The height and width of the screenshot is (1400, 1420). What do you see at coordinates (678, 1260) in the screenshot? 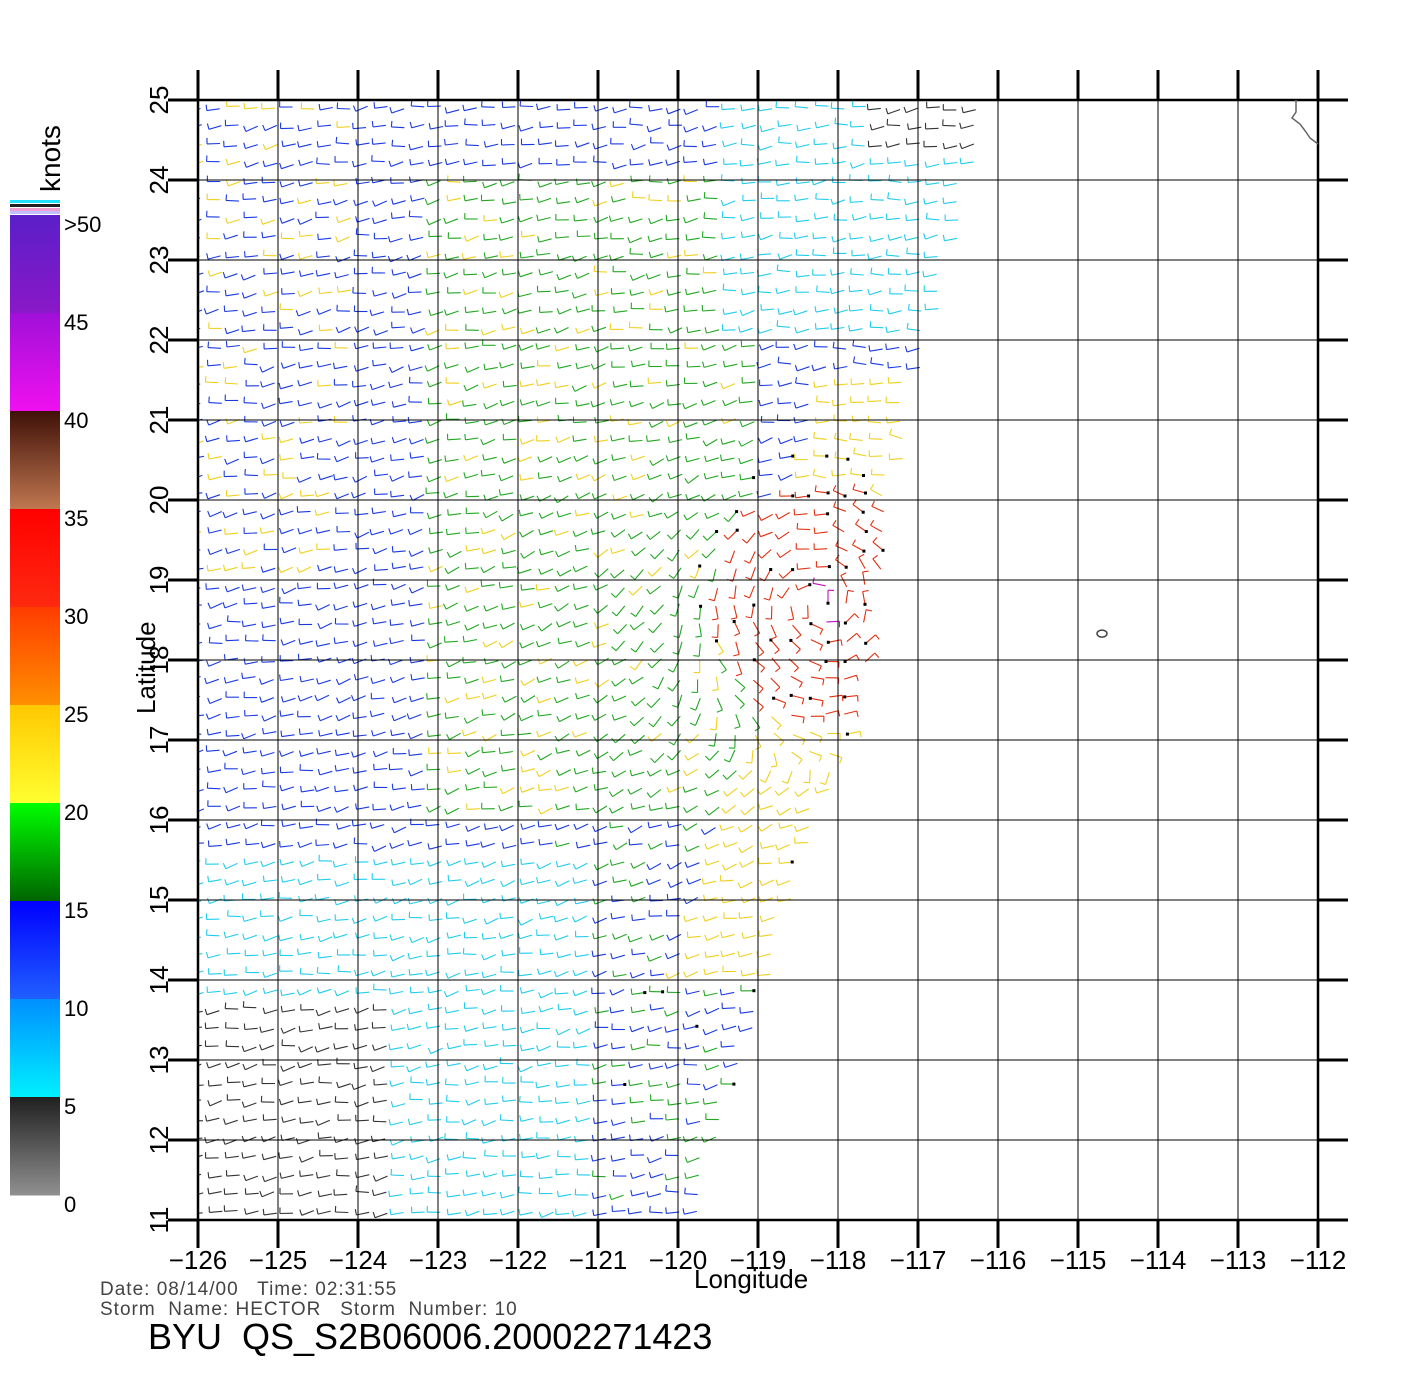
I see `lon-tick-label: −120` at bounding box center [678, 1260].